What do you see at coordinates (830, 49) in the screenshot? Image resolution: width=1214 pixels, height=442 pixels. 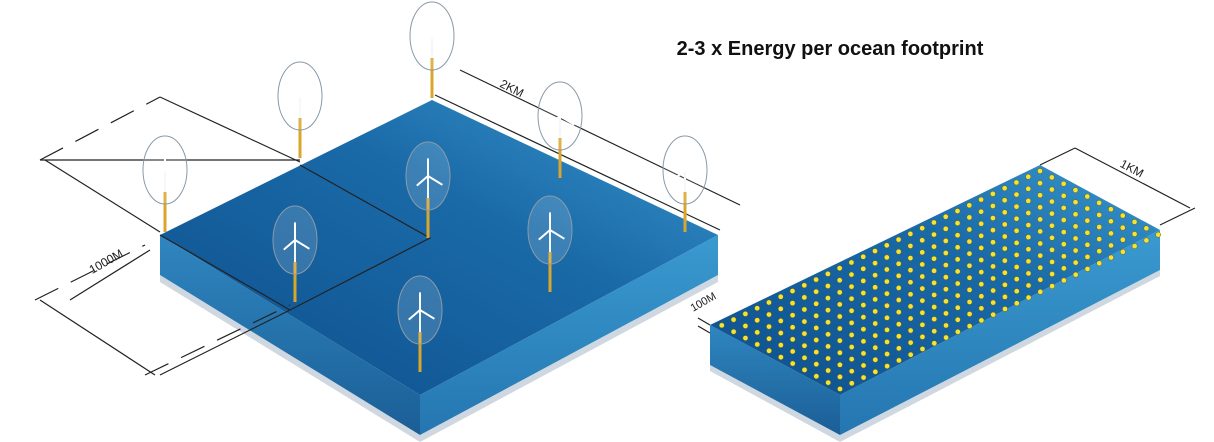 I see `title: 2-3 x Energy per ocean footprint` at bounding box center [830, 49].